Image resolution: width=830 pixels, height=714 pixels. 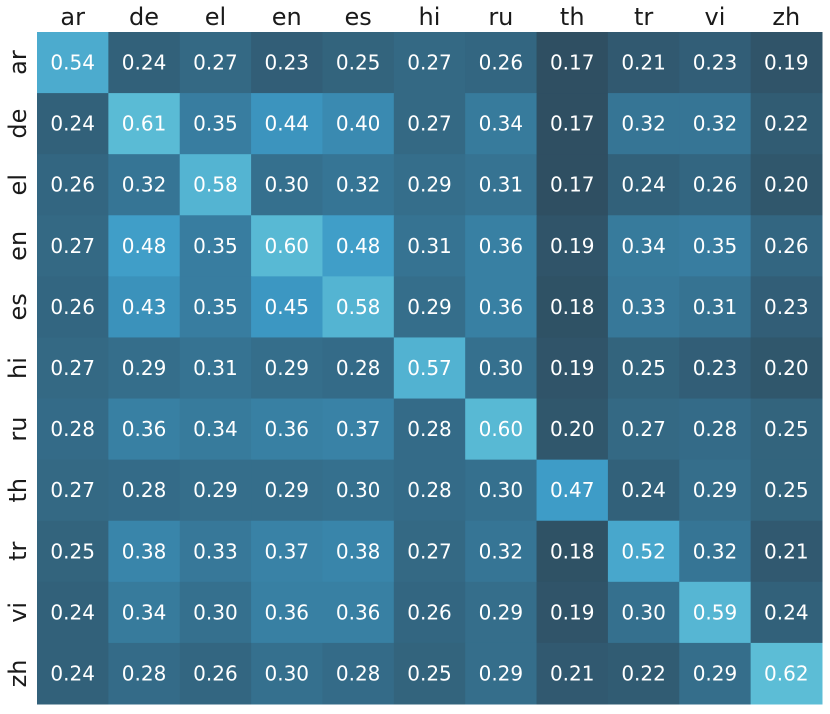 I want to click on heatmap-cell-en-zh, so click(x=786, y=246).